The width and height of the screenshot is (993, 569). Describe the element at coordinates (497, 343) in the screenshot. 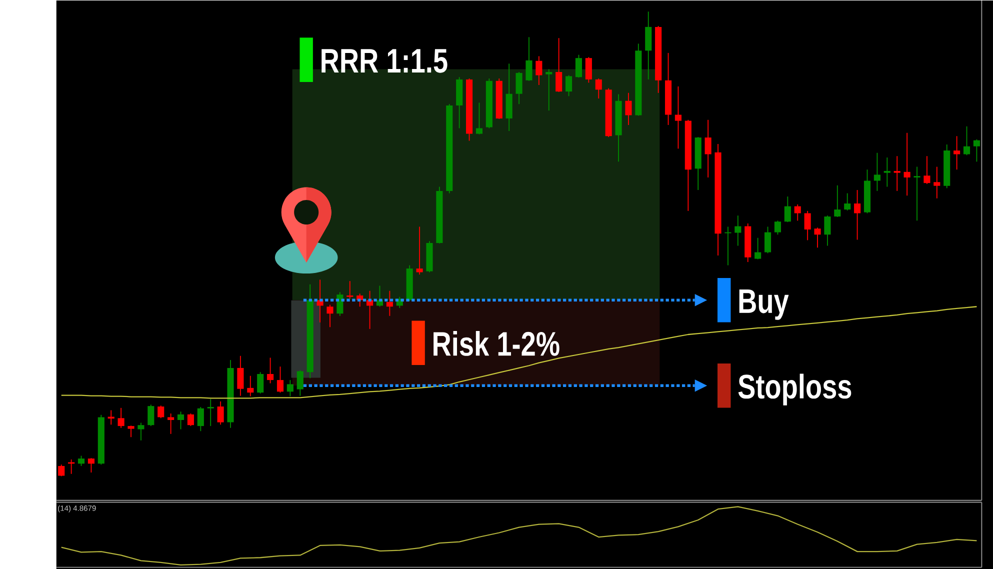

I see `band-label: Risk 1-2%` at that location.